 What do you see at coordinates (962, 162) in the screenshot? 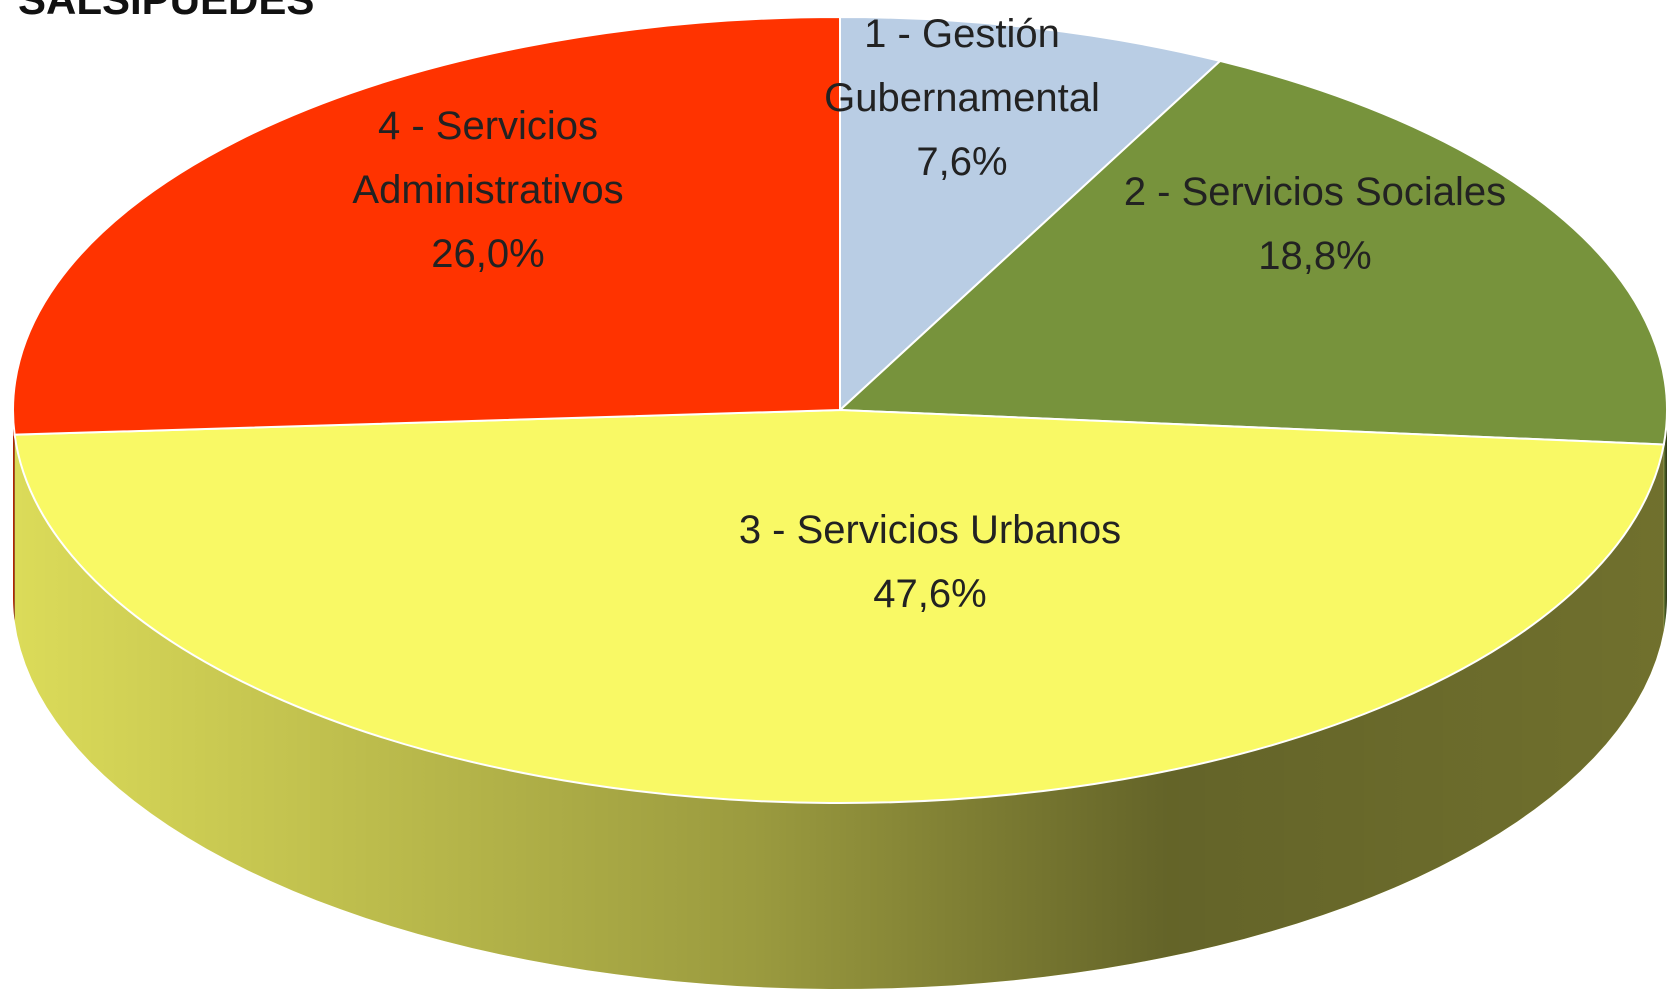
I see `slice-value: 7,6%` at bounding box center [962, 162].